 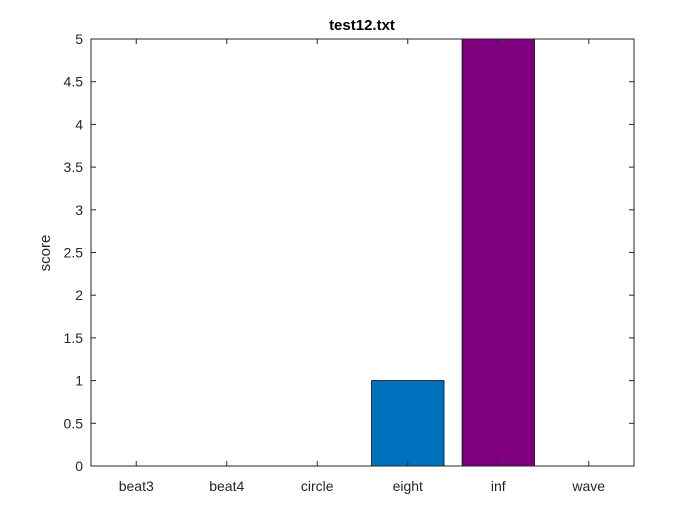 What do you see at coordinates (74, 423) in the screenshot?
I see `y-tick-label: 0.5` at bounding box center [74, 423].